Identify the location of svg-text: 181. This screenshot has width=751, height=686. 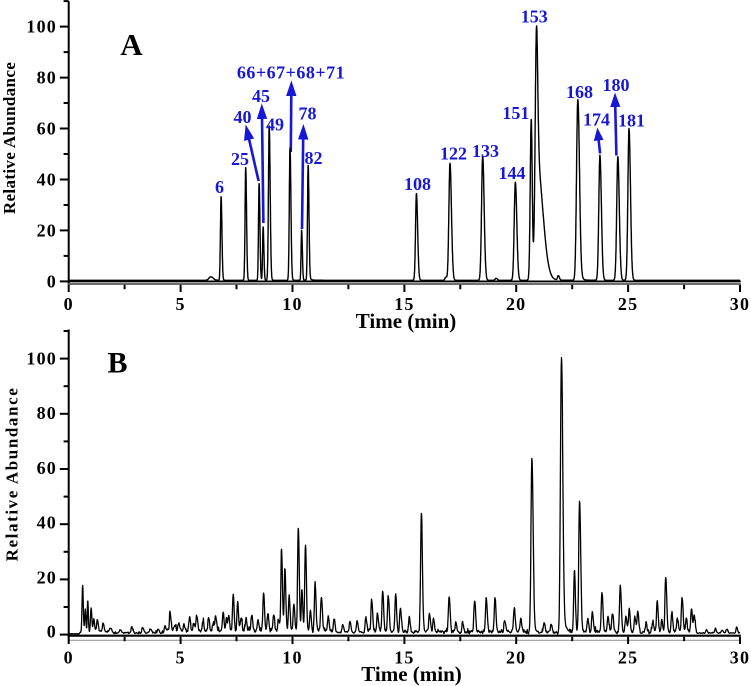
(631, 121).